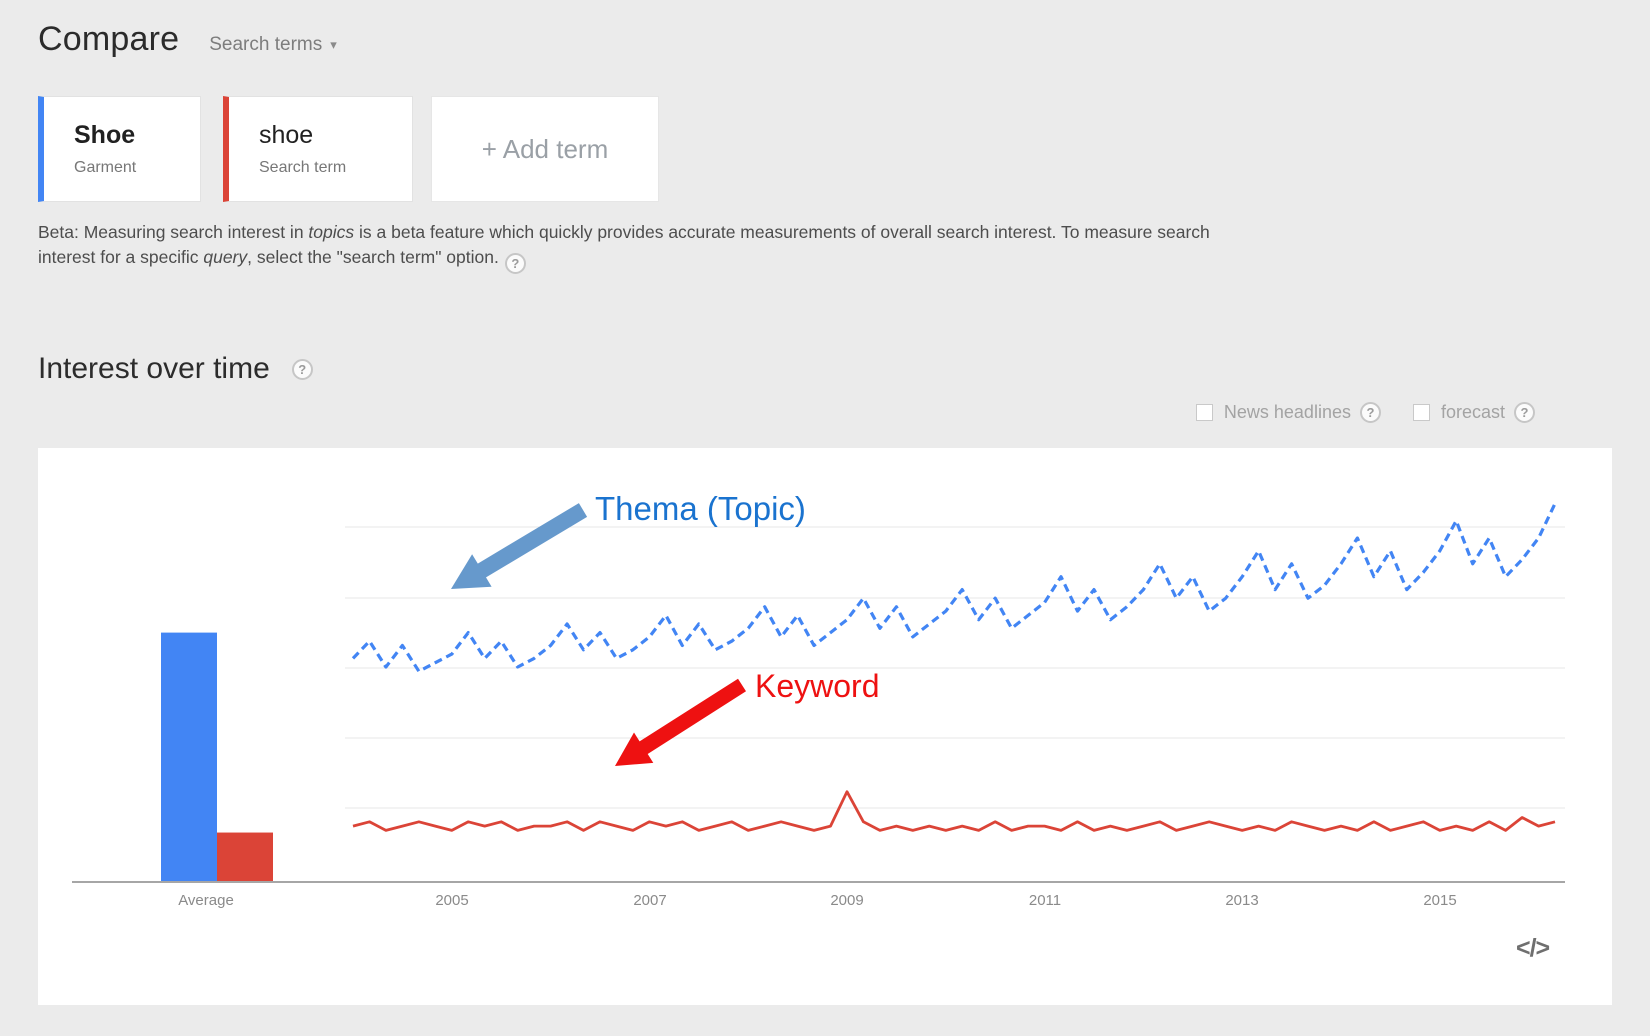 The width and height of the screenshot is (1650, 1036). I want to click on year-axis-label: 2007, so click(649, 900).